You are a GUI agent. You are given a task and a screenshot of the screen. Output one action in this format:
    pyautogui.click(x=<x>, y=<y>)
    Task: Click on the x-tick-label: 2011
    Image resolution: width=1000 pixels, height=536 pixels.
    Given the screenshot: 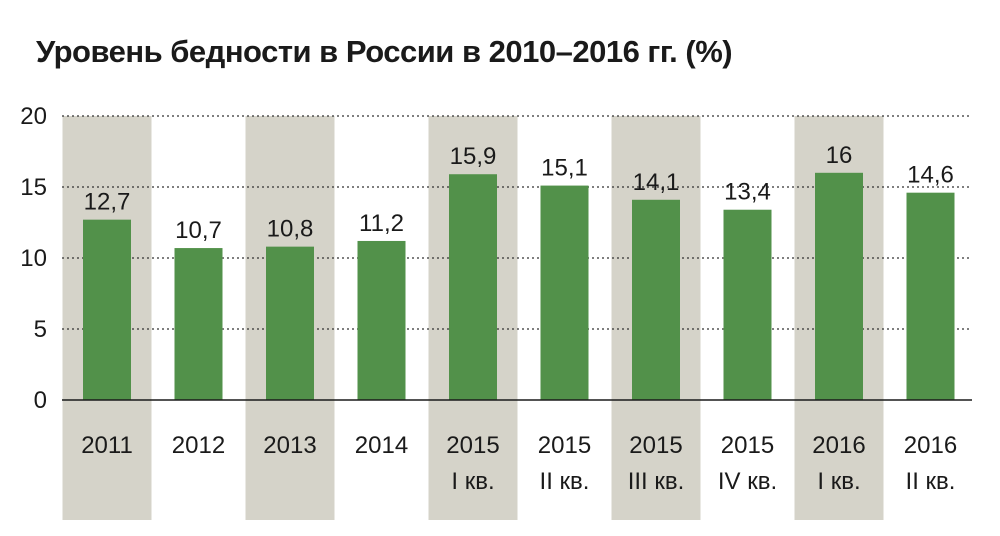 What is the action you would take?
    pyautogui.click(x=107, y=445)
    